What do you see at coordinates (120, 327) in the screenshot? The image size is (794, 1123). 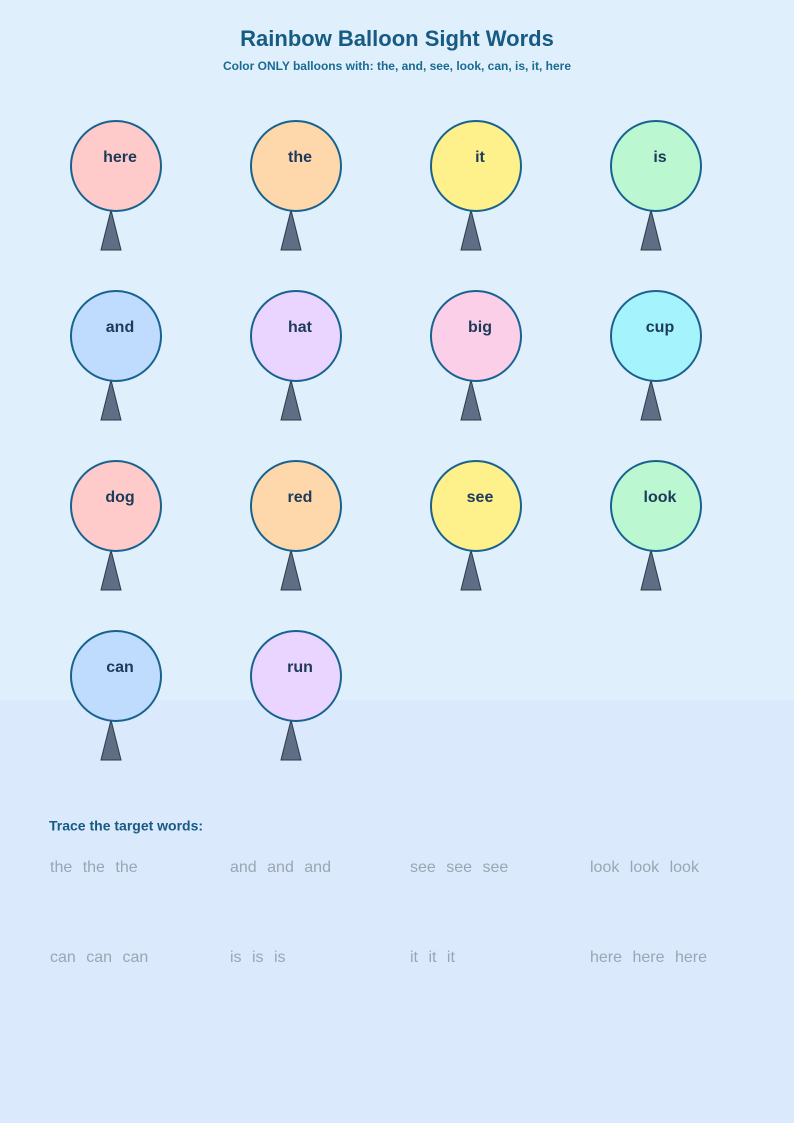 I see `balloon-word: and` at bounding box center [120, 327].